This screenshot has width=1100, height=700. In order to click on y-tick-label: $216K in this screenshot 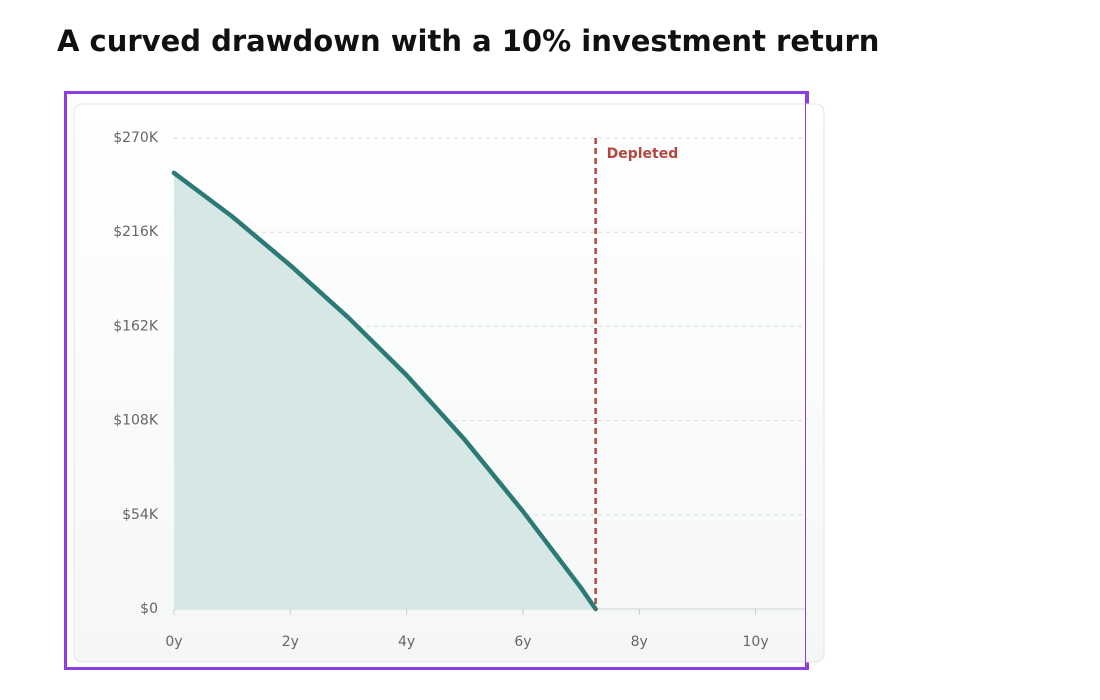, I will do `click(136, 232)`.